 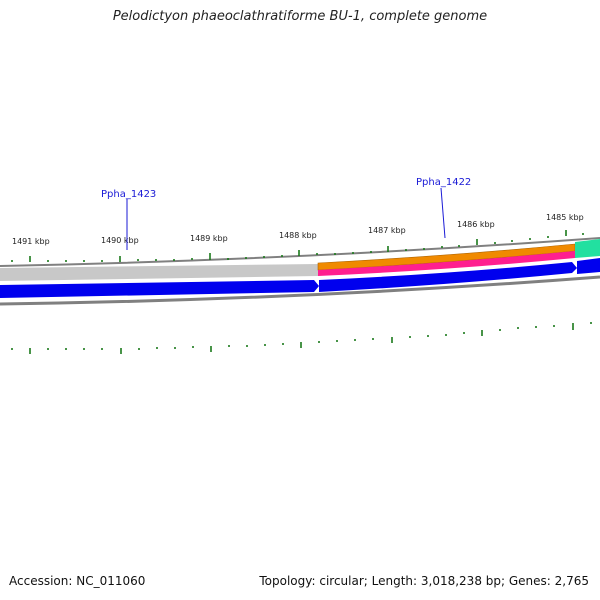 What do you see at coordinates (446, 263) in the screenshot?
I see `pink-feature-band` at bounding box center [446, 263].